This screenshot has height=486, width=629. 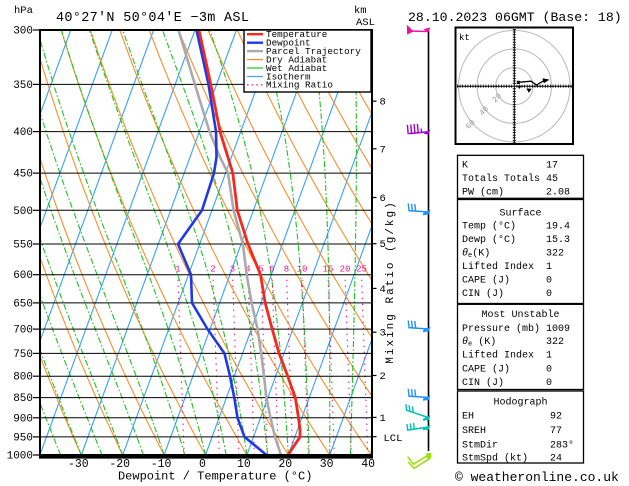 What do you see at coordinates (288, 76) in the screenshot?
I see `svg-text: Isotherm` at bounding box center [288, 76].